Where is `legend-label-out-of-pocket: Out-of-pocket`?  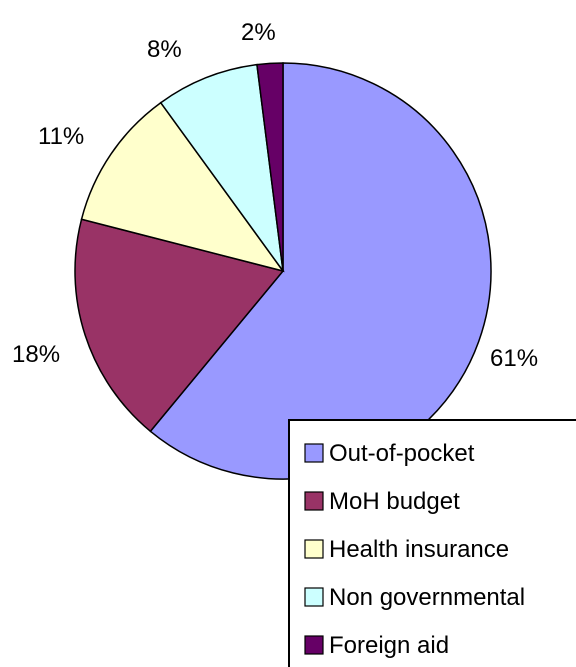 legend-label-out-of-pocket: Out-of-pocket is located at coordinates (402, 453).